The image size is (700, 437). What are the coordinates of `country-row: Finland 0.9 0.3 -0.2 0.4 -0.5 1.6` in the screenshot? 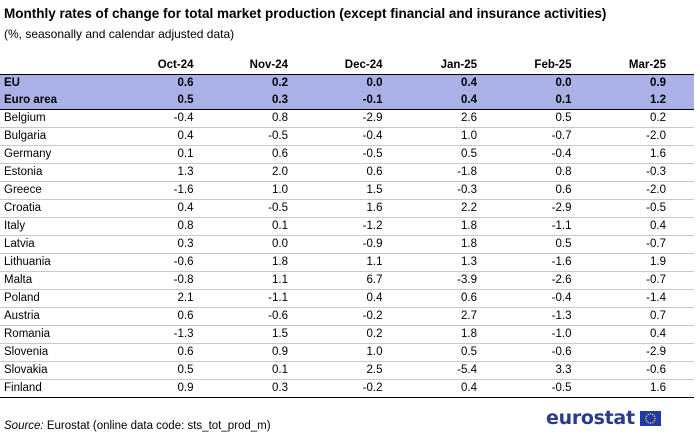 It's located at (347, 388).